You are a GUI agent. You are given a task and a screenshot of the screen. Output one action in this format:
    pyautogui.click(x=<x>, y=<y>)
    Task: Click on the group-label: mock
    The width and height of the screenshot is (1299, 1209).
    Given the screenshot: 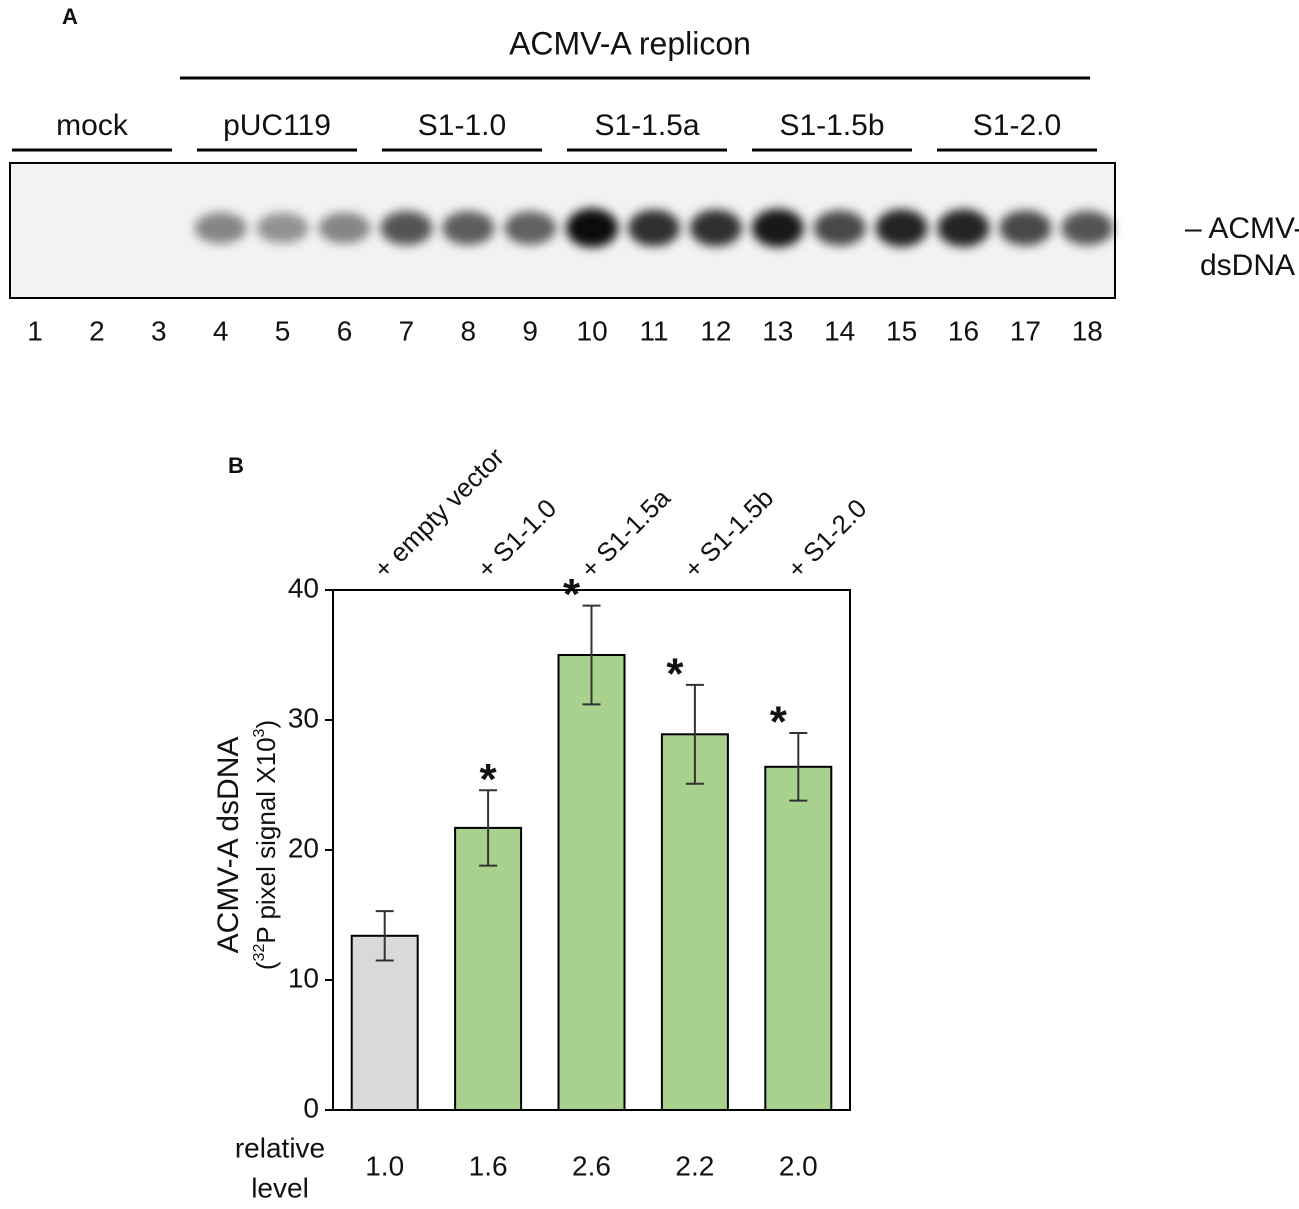 What is the action you would take?
    pyautogui.click(x=92, y=125)
    